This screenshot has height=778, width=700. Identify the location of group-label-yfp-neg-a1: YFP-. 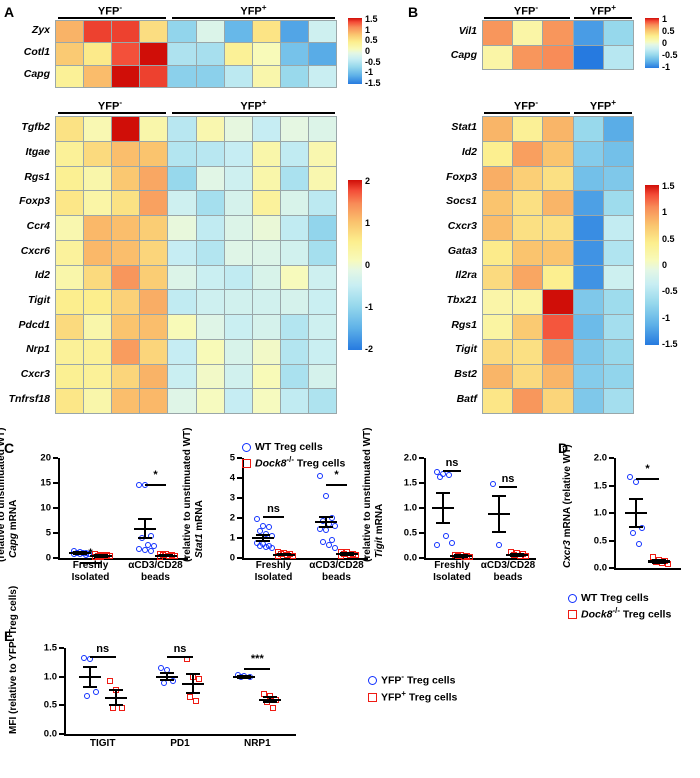
(110, 10).